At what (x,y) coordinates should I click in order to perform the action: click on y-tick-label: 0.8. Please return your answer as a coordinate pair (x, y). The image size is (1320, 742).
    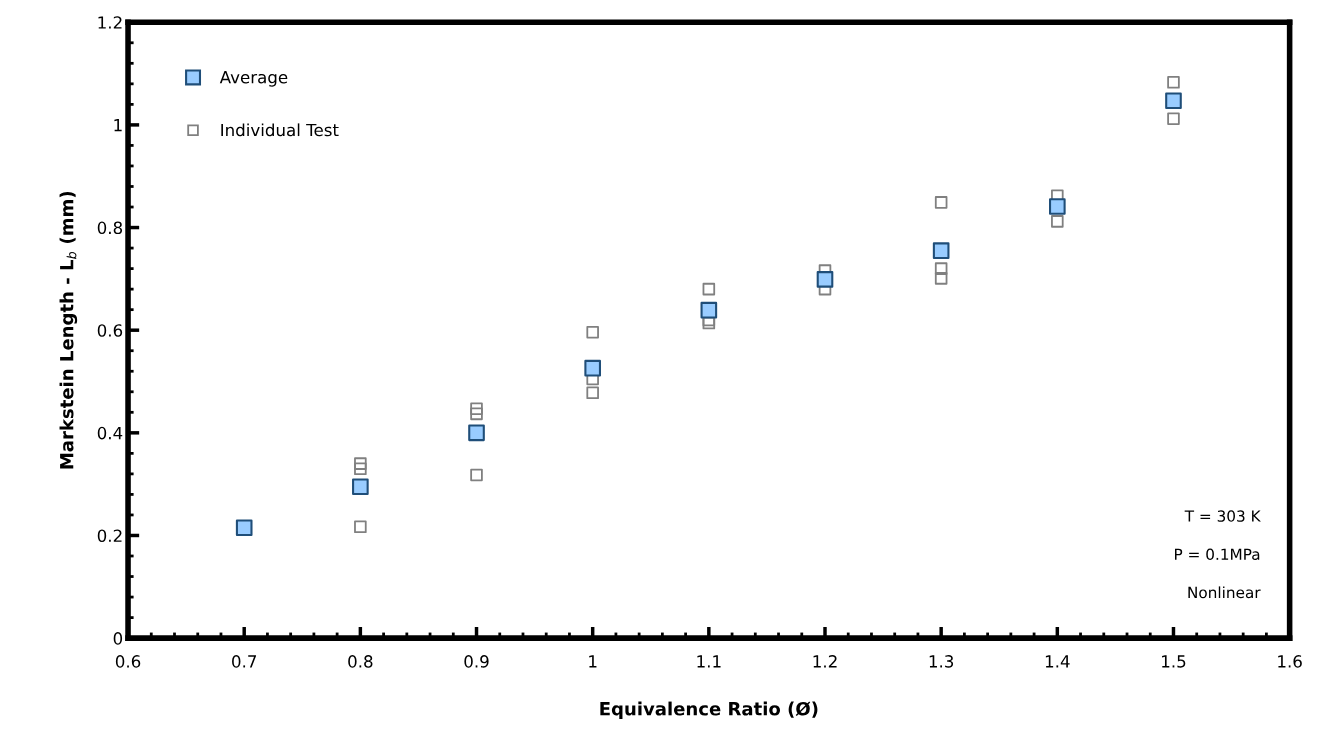
    Looking at the image, I should click on (110, 228).